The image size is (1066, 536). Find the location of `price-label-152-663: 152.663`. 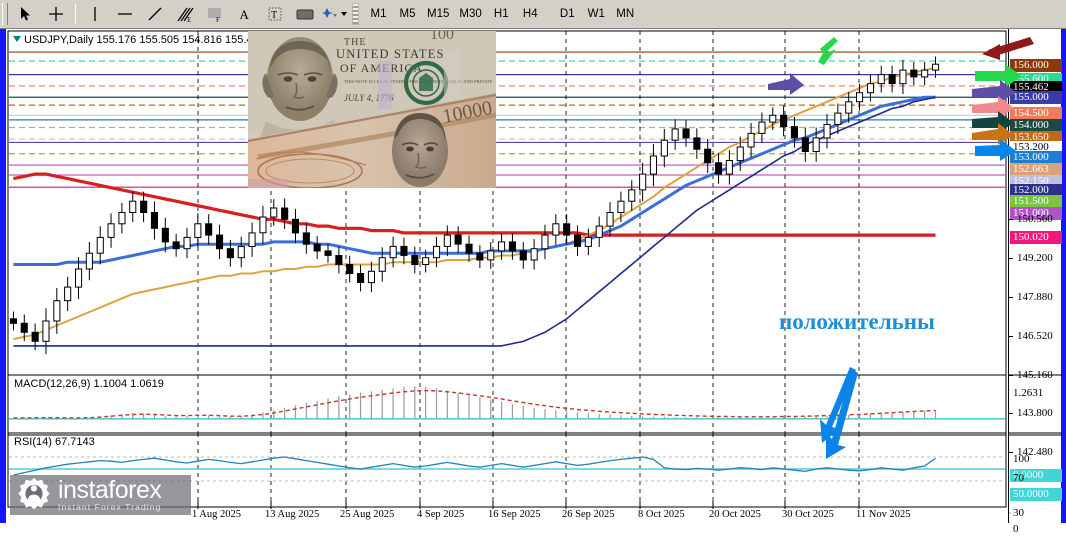

price-label-152-663: 152.663 is located at coordinates (1036, 169).